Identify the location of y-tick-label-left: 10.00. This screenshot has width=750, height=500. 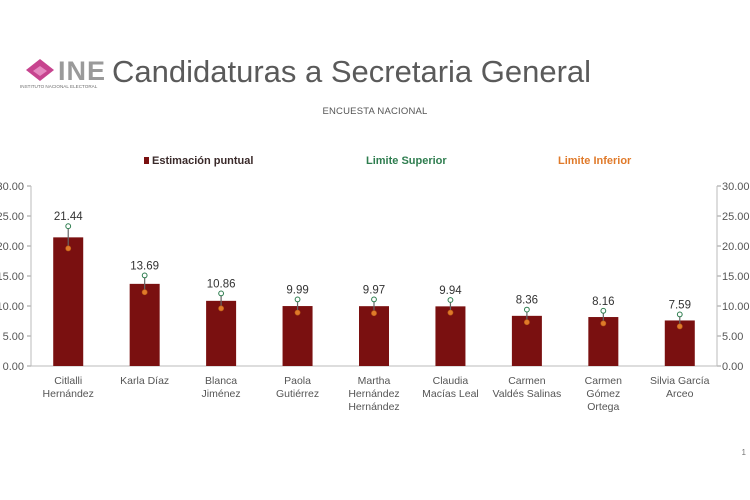
(12, 307).